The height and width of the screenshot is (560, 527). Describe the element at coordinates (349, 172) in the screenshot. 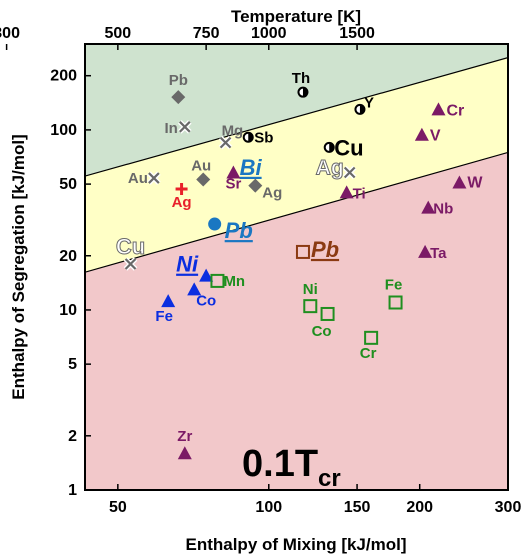

I see `marker-ag-15-stroke` at that location.